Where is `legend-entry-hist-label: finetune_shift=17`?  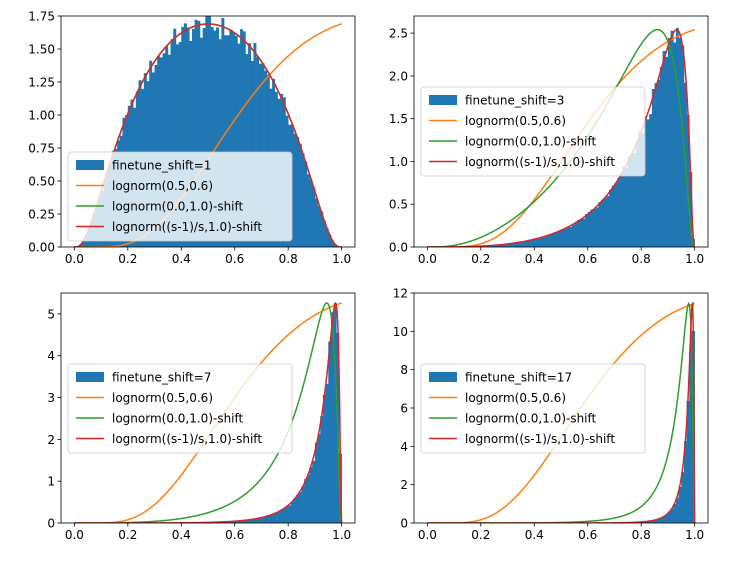 legend-entry-hist-label: finetune_shift=17 is located at coordinates (518, 378).